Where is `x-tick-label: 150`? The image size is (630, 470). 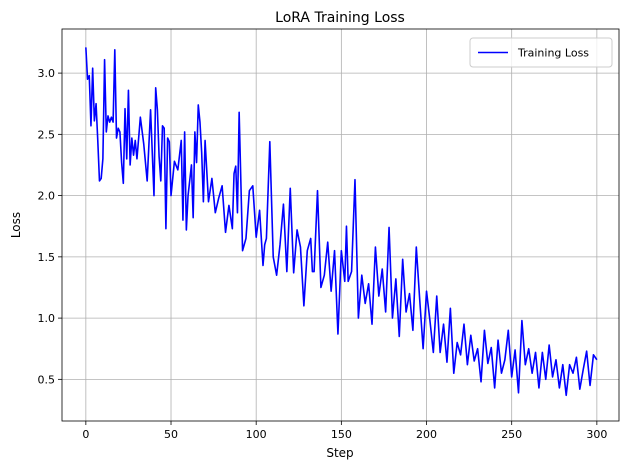
x-tick-label: 150 is located at coordinates (341, 434).